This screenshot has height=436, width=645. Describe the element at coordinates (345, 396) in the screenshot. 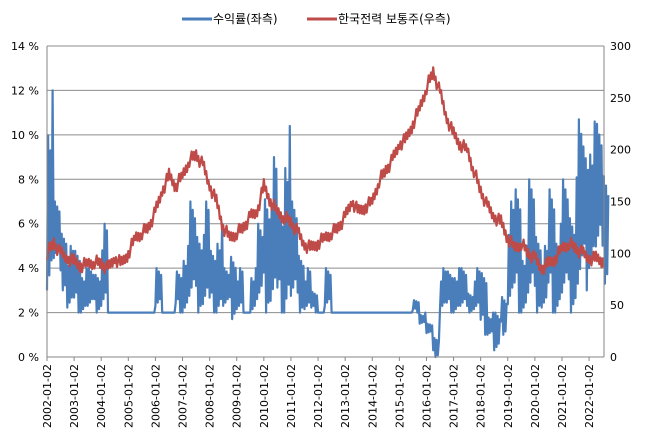

I see `x-tick-label: 2013-01-02` at that location.